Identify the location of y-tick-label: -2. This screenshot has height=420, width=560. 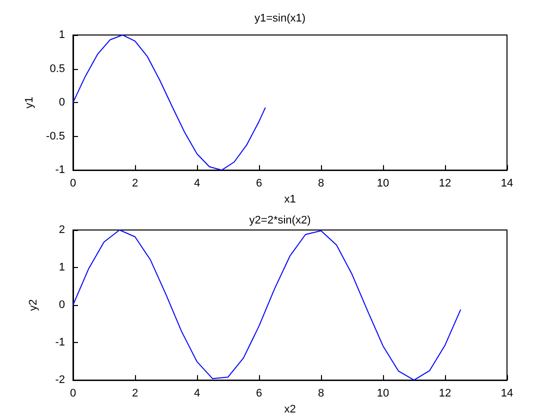
(60, 380).